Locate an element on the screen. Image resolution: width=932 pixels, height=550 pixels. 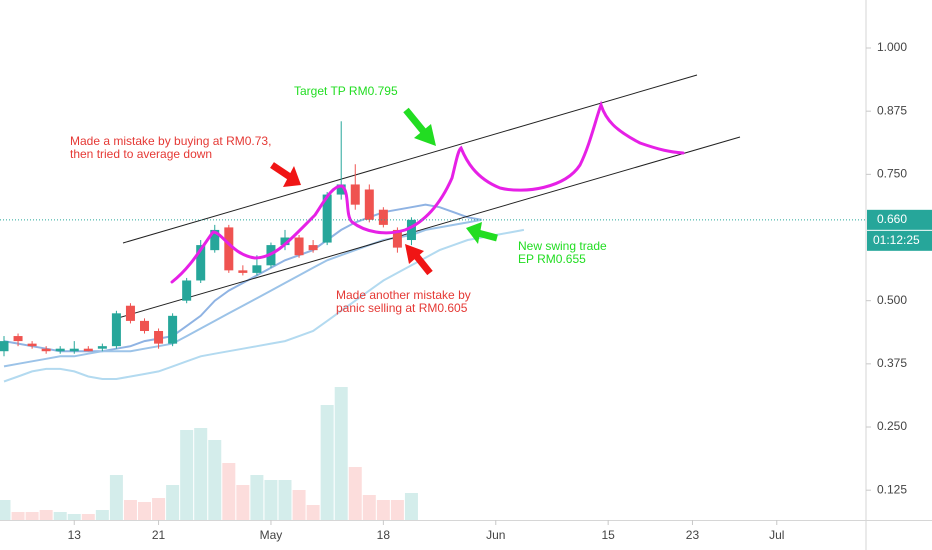
y-tick-label: 0.125 is located at coordinates (892, 489).